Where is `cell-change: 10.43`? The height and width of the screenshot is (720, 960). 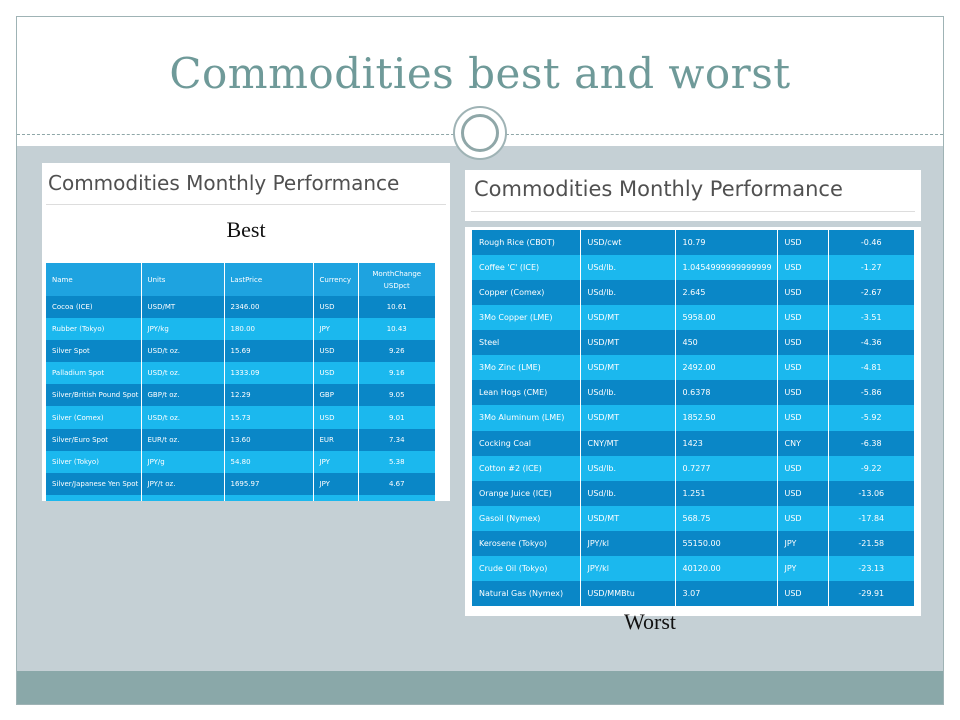
cell-change: 10.43 is located at coordinates (396, 329).